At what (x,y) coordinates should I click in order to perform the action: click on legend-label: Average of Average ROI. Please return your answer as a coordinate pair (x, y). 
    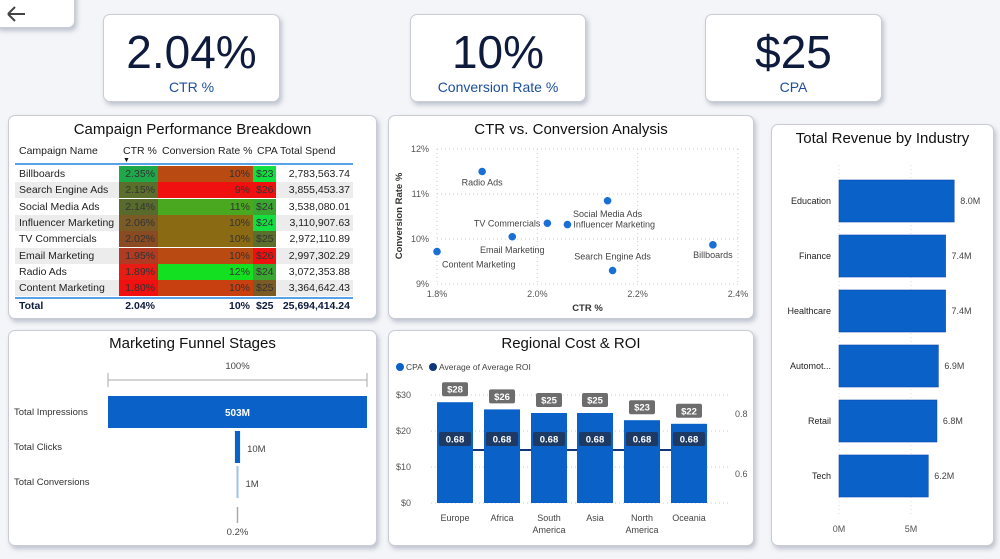
    Looking at the image, I should click on (485, 367).